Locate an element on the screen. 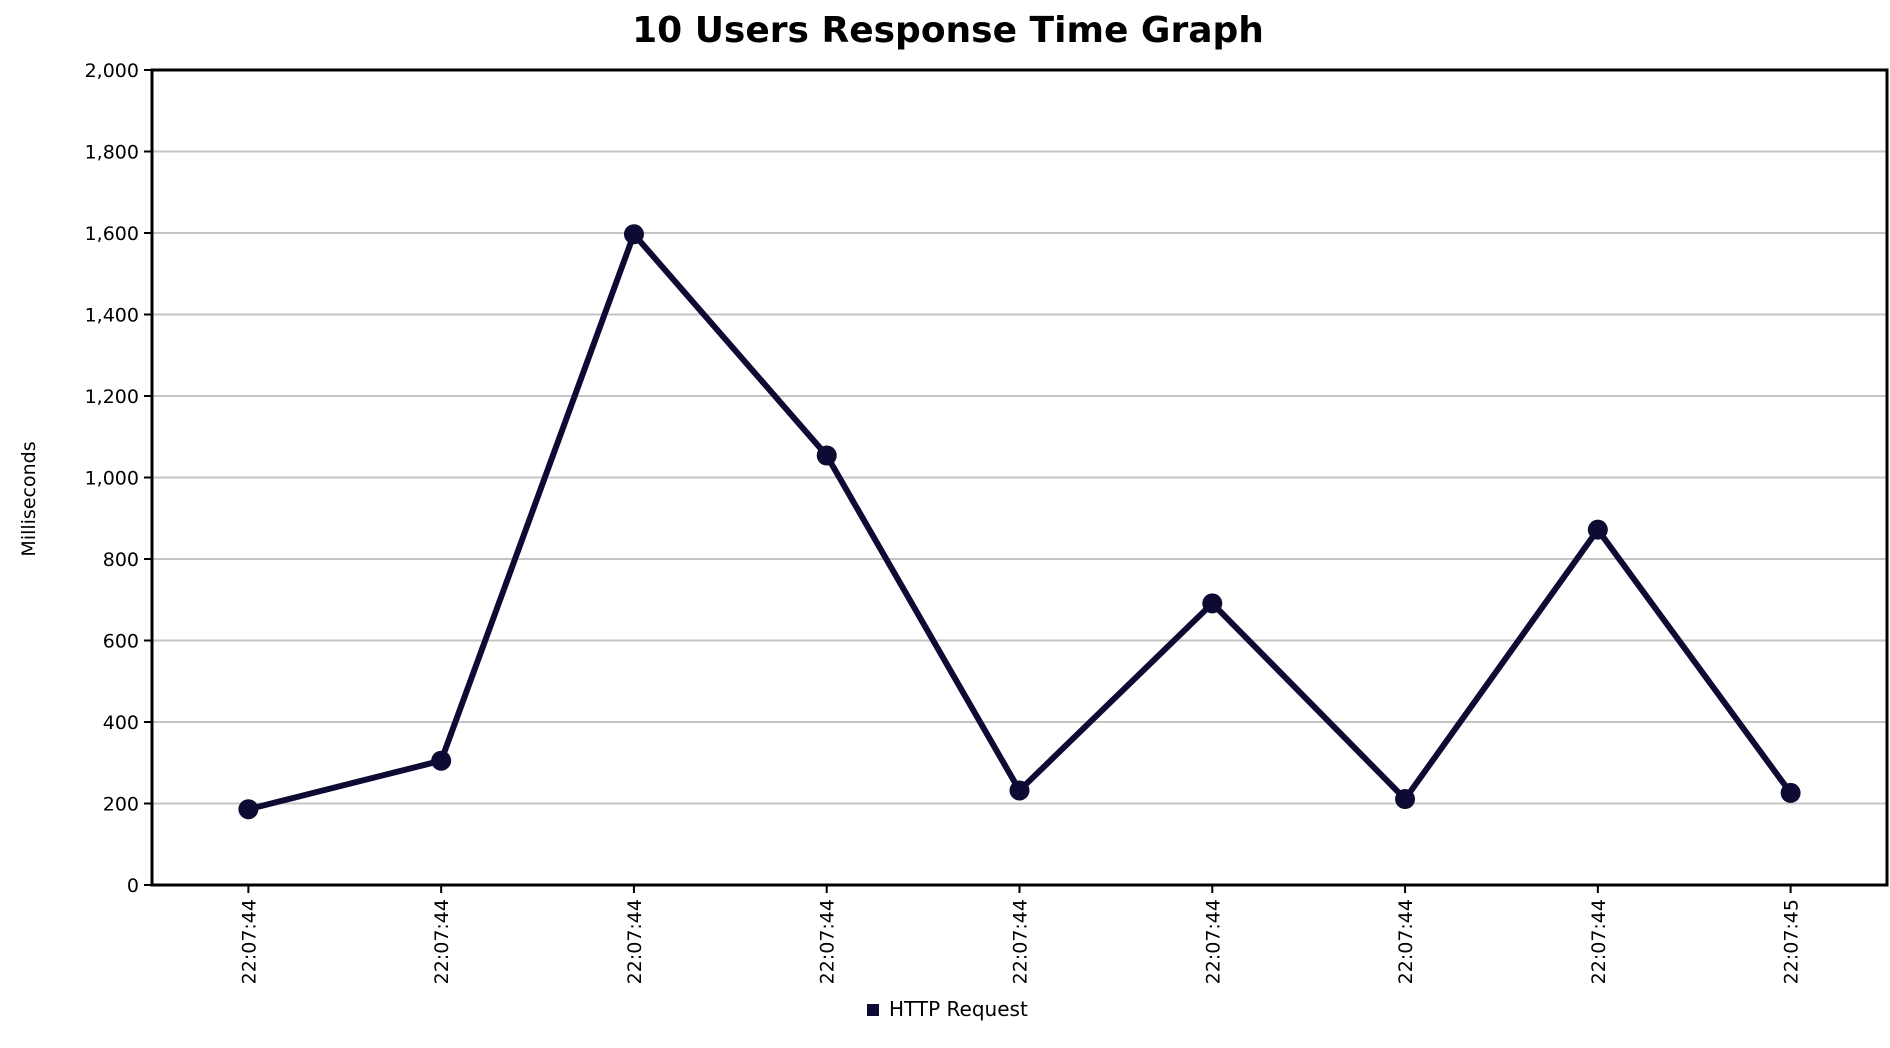 This screenshot has height=1048, width=1890. y-tick-label: 2,000 is located at coordinates (112, 71).